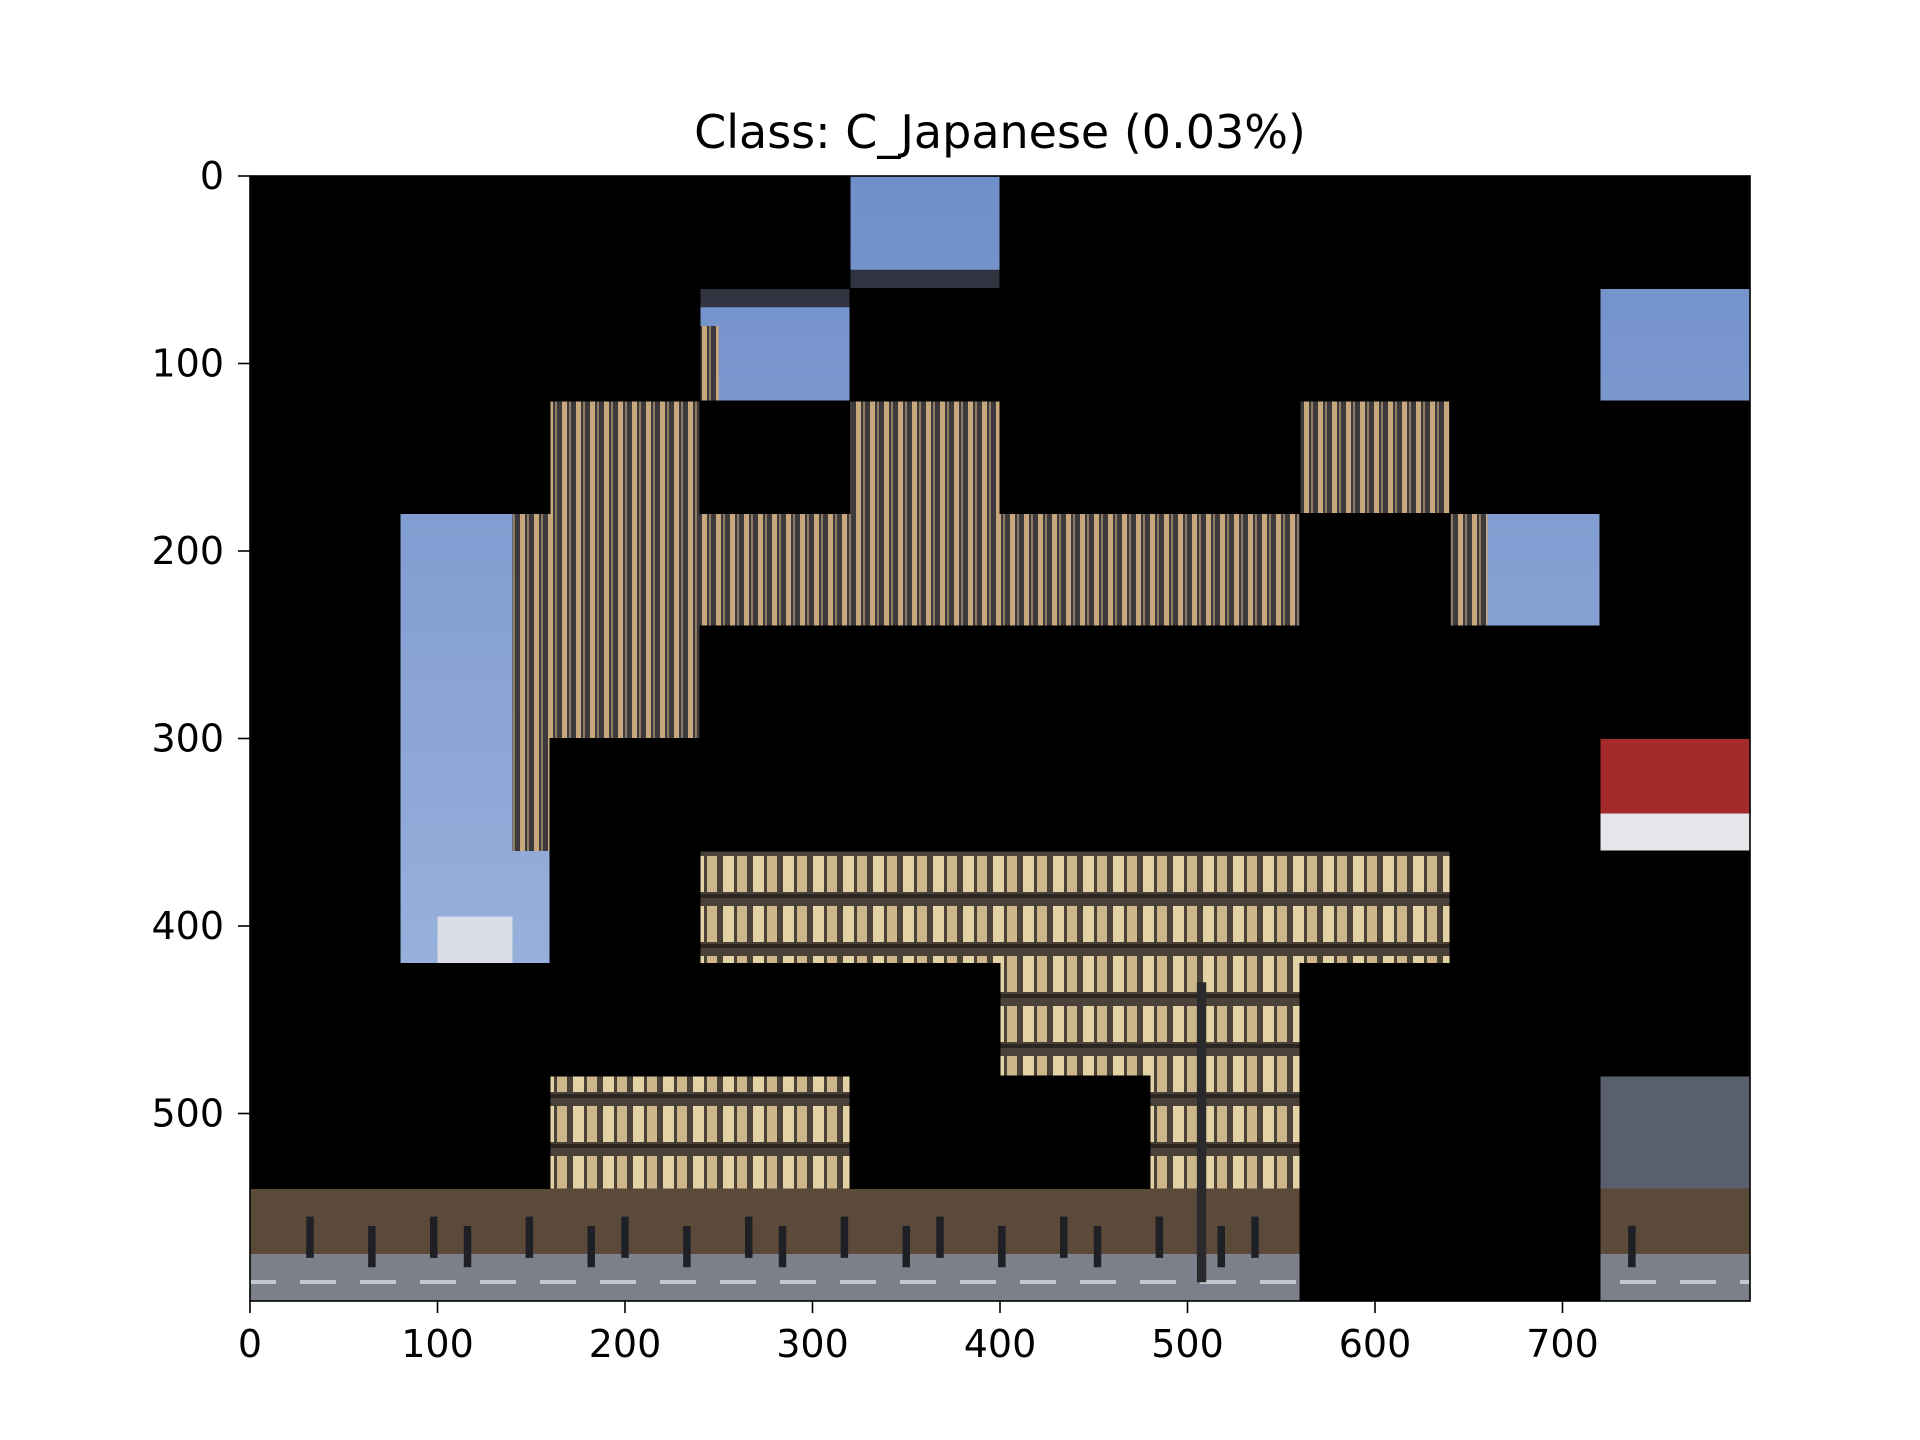  Describe the element at coordinates (625, 1344) in the screenshot. I see `x-tick-label: 200` at that location.